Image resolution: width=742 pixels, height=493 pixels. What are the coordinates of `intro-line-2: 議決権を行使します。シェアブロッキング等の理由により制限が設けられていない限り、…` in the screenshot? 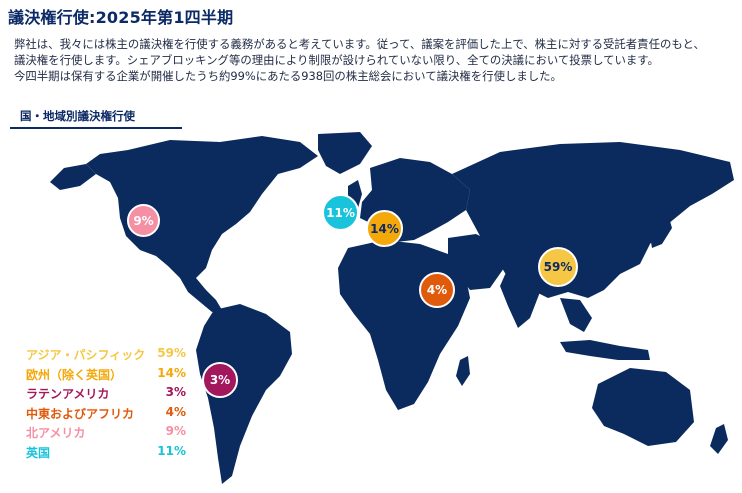 It's located at (336, 60).